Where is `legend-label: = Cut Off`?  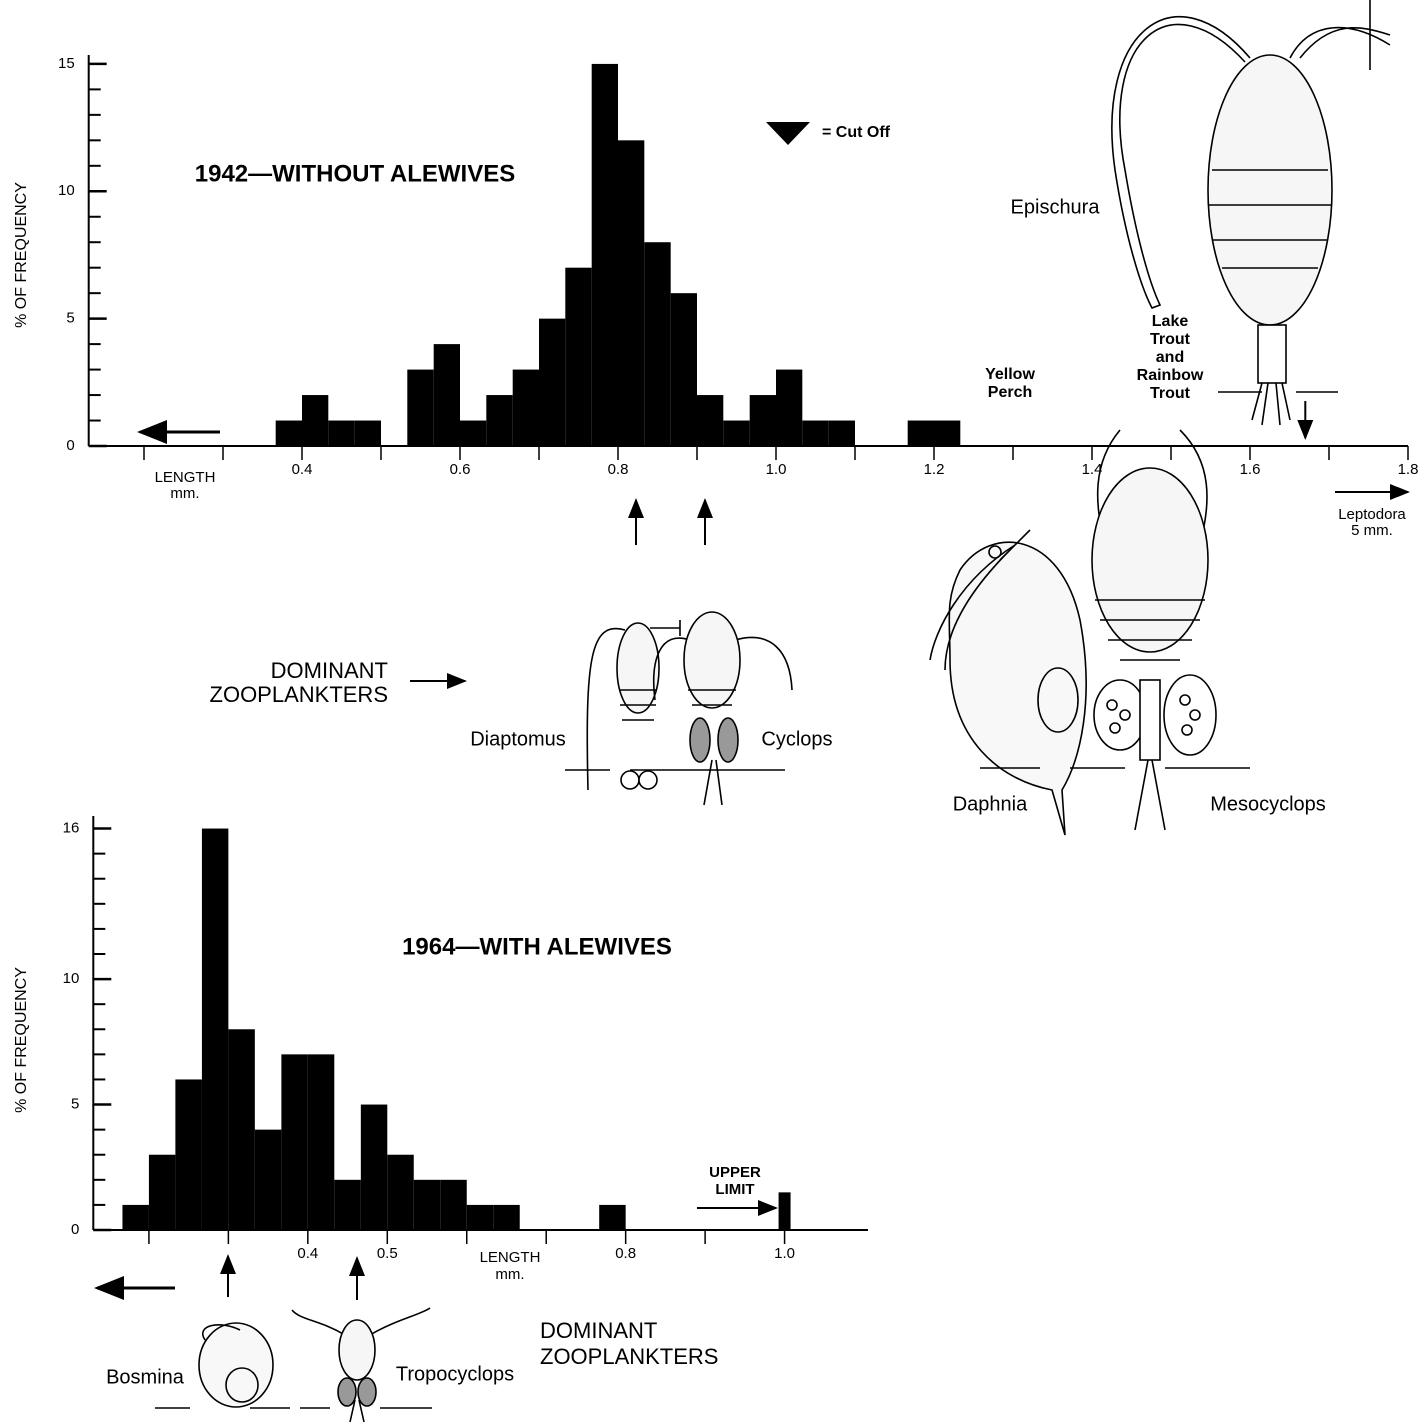
legend-label: = Cut Off is located at coordinates (856, 132).